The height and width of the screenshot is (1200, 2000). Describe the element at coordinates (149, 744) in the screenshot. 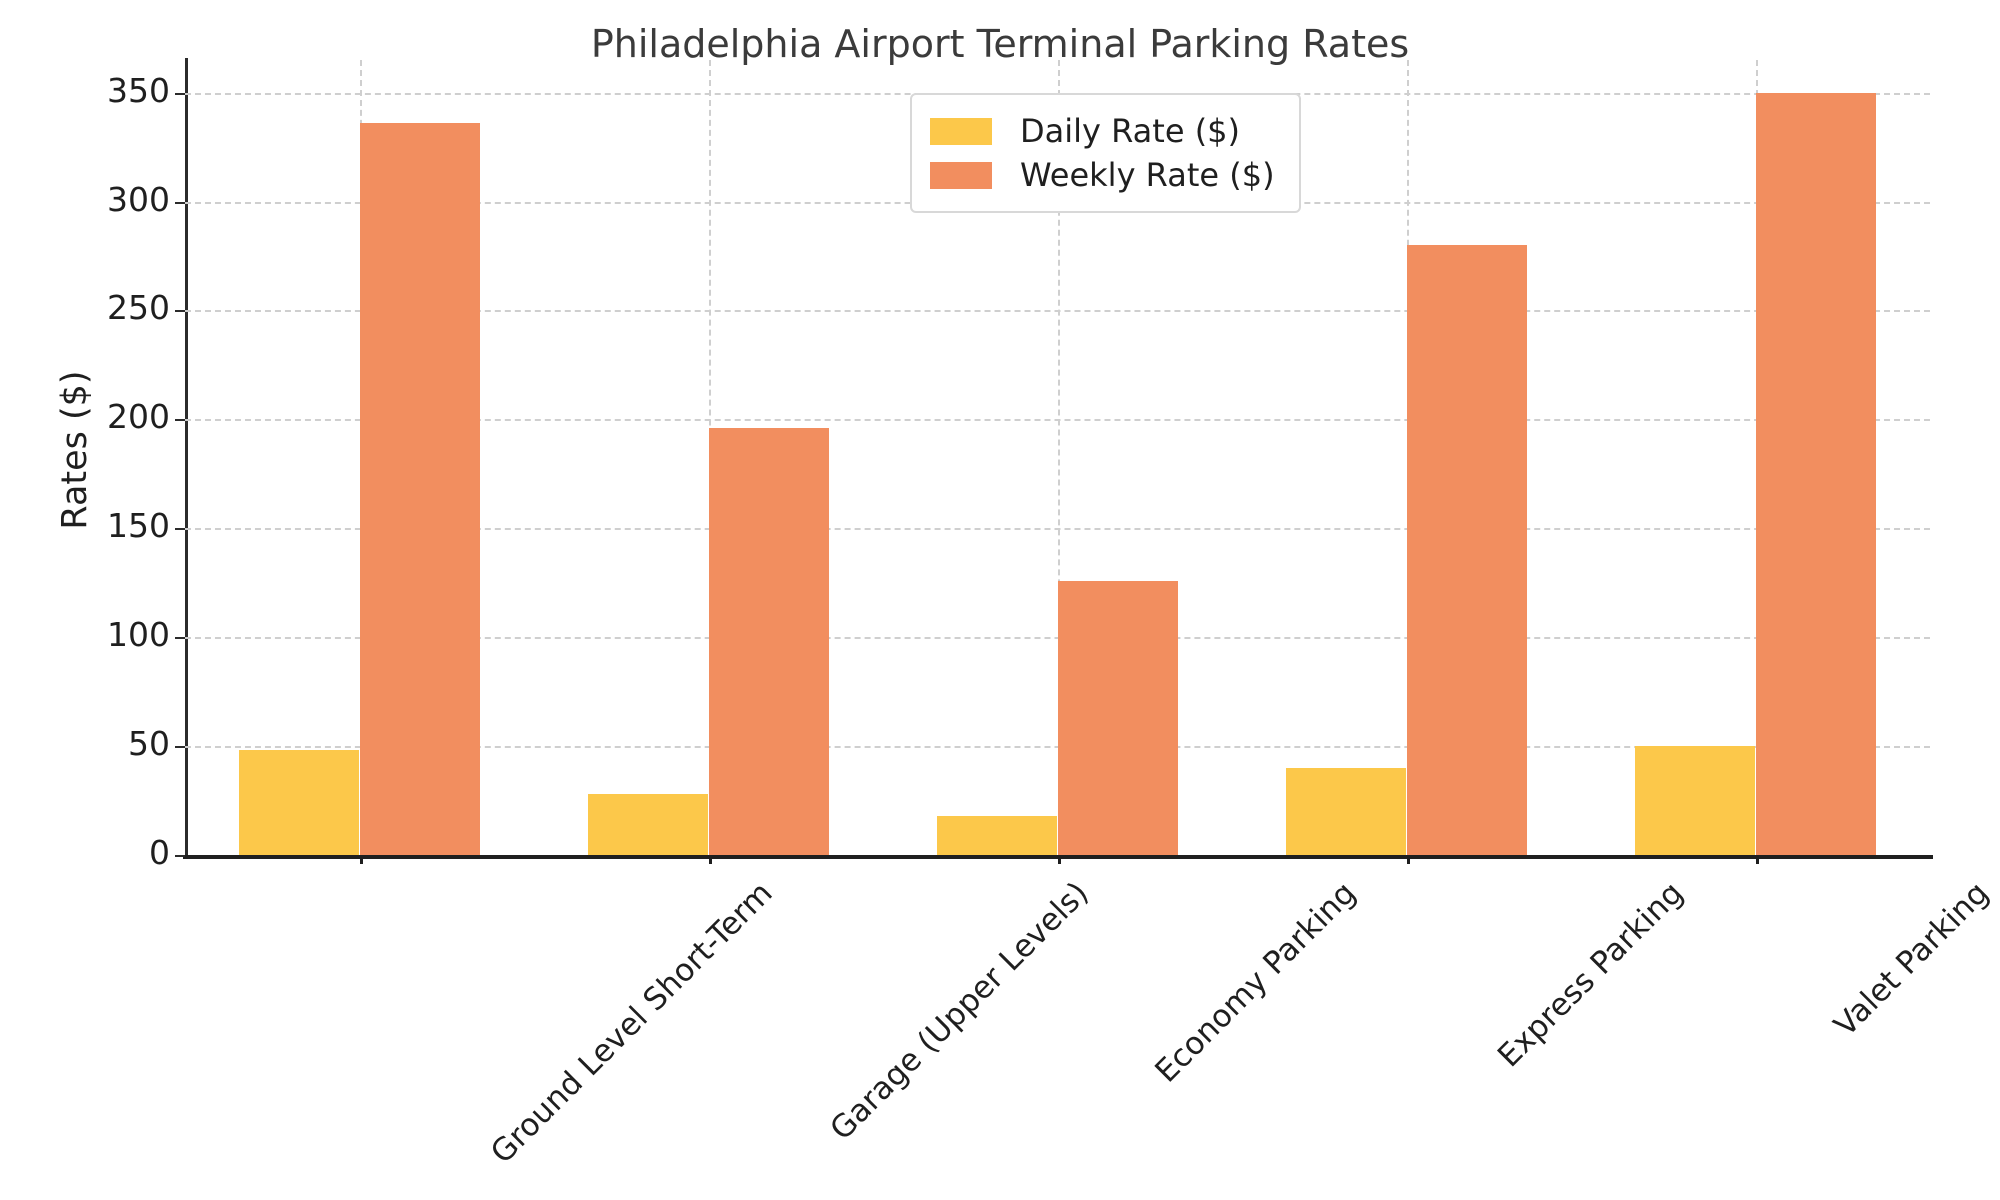

I see `y-tick-label: 50` at that location.